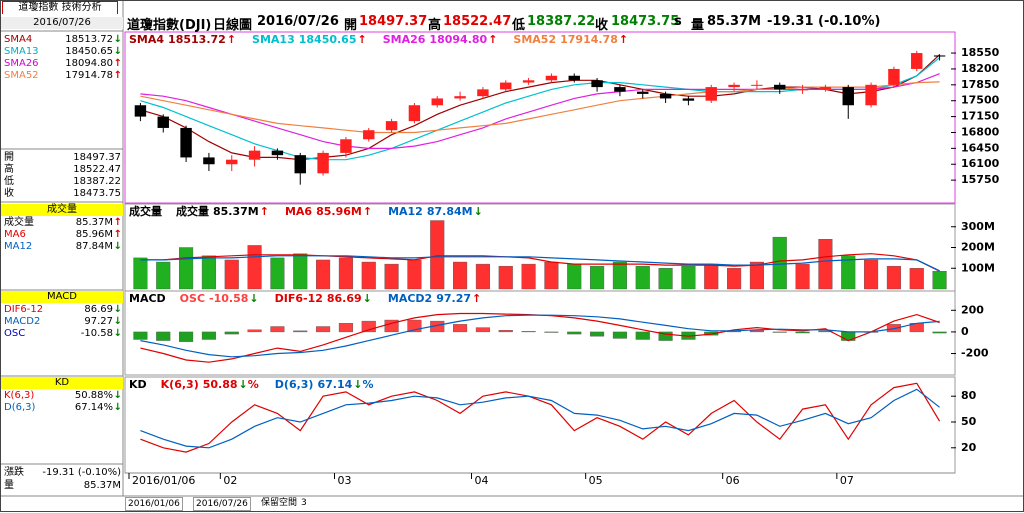  I want to click on legend-arrow: ↓, so click(478, 211).